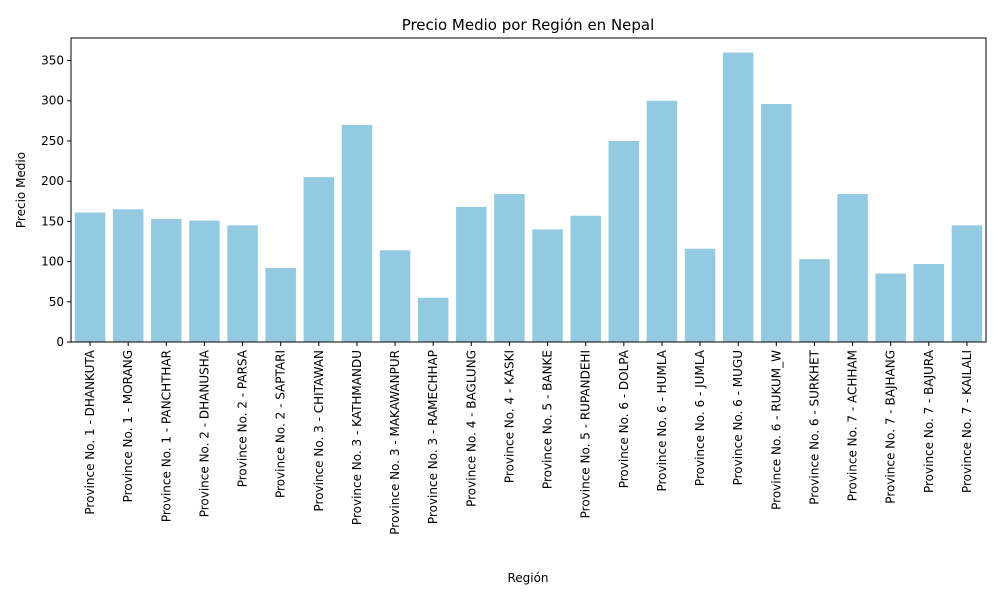 Image resolution: width=1000 pixels, height=600 pixels. Describe the element at coordinates (967, 421) in the screenshot. I see `x-tick-label: Province No. 7 - KAILALI` at that location.